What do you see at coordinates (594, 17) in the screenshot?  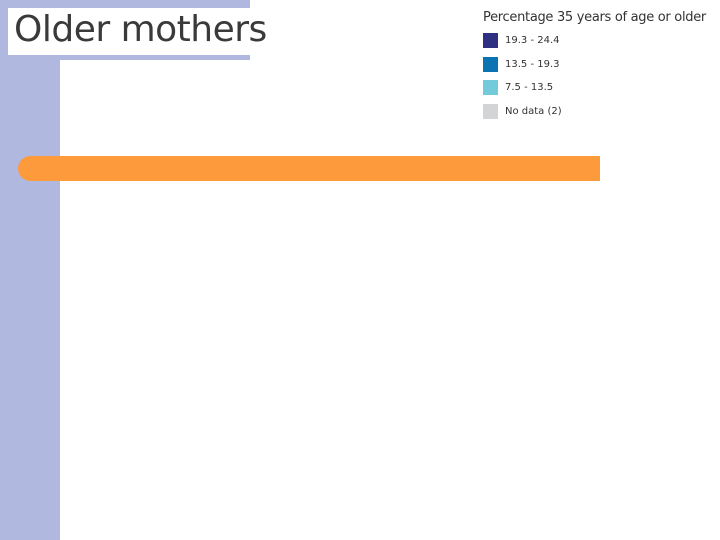 I see `legend-title: Percentage 35 years of age or older` at bounding box center [594, 17].